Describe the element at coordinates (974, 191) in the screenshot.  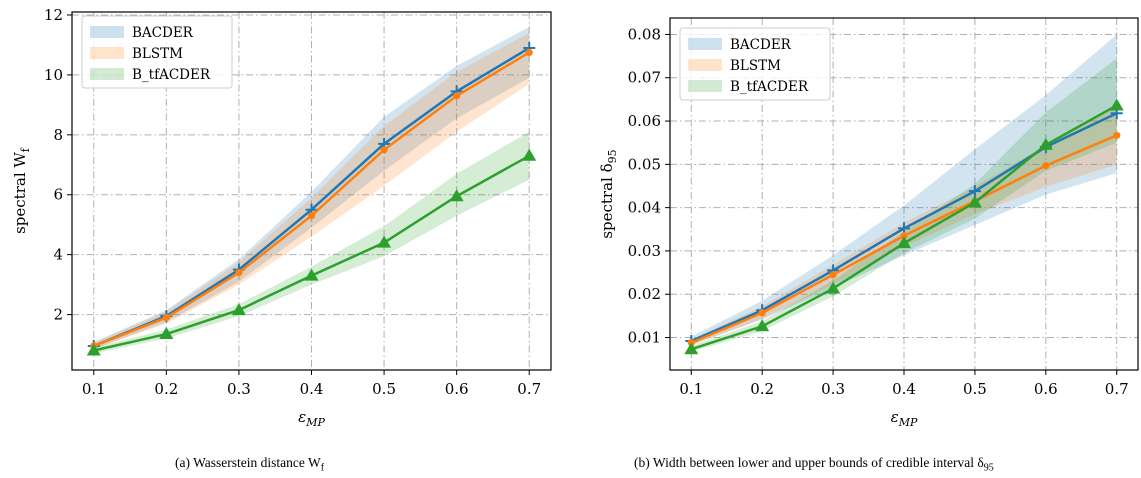
I see `point-bacder` at that location.